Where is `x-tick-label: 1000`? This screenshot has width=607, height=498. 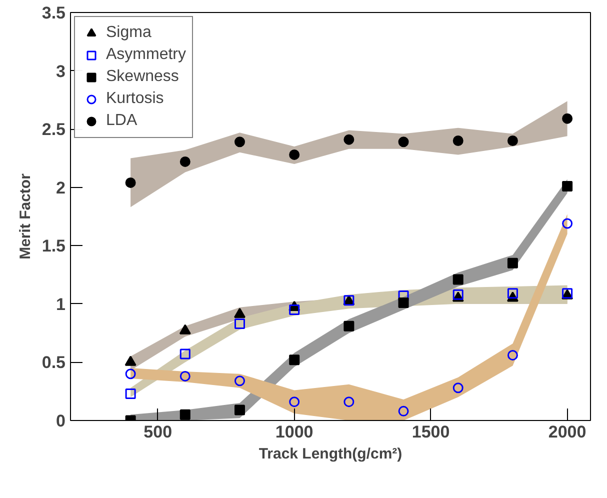 x-tick-label: 1000 is located at coordinates (294, 432).